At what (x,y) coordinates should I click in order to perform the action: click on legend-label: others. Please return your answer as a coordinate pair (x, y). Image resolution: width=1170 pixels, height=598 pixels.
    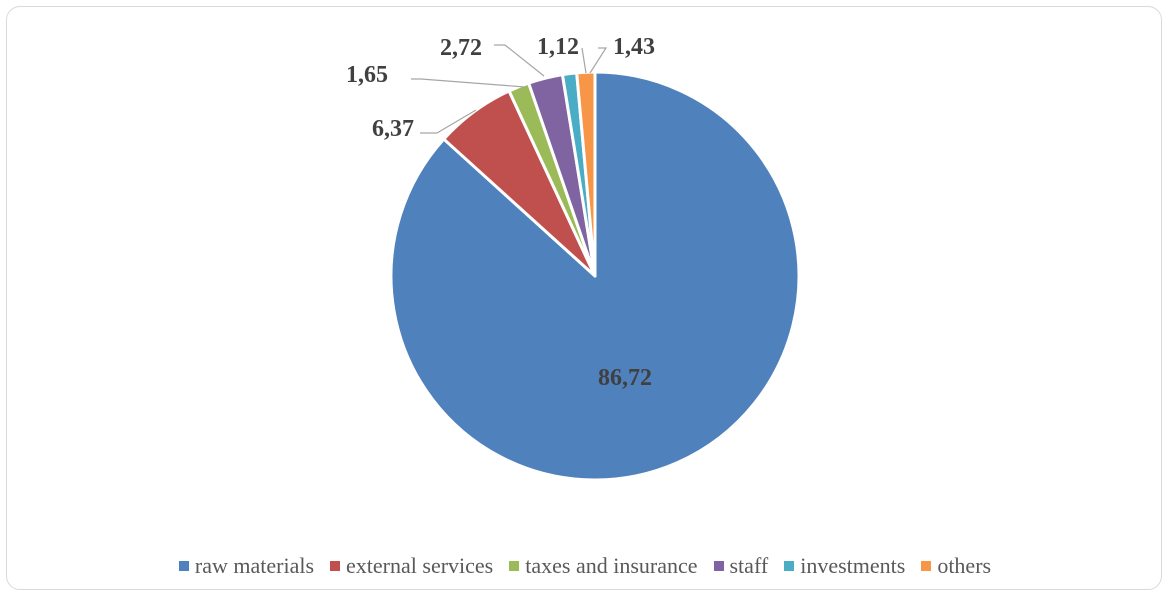
    Looking at the image, I should click on (964, 565).